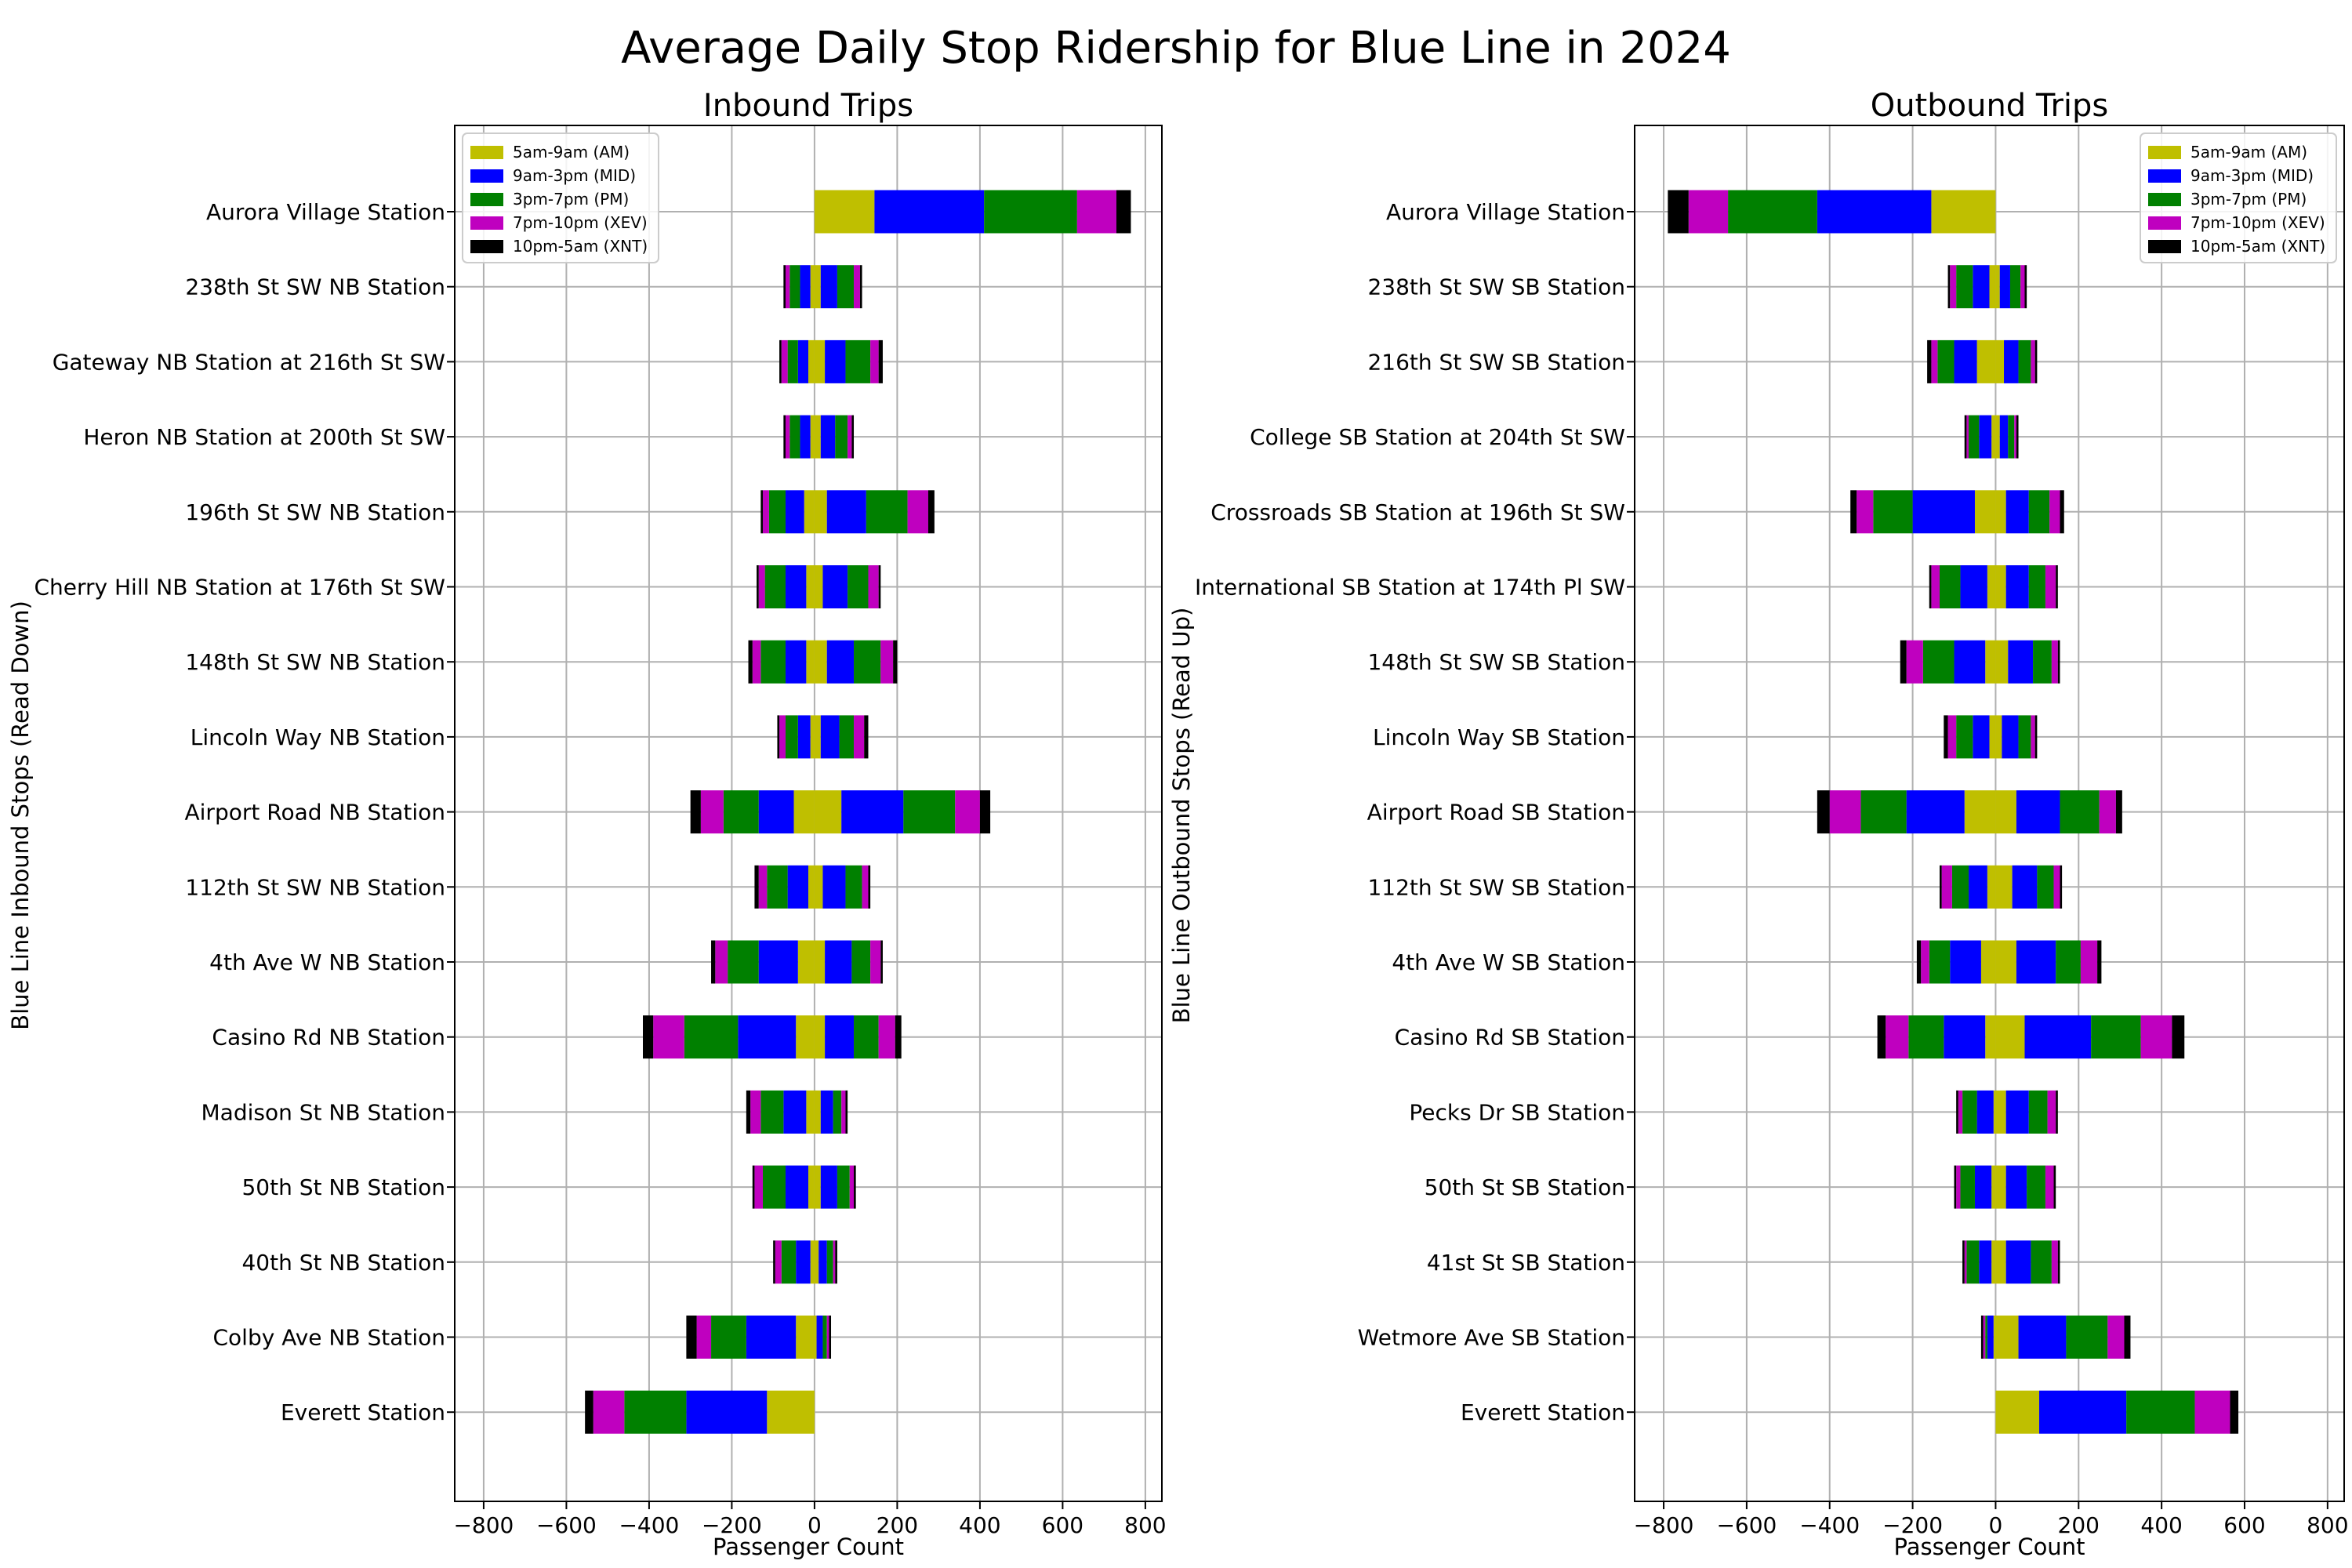 The width and height of the screenshot is (2352, 1568). What do you see at coordinates (649, 1525) in the screenshot?
I see `x-tick-label: −400` at bounding box center [649, 1525].